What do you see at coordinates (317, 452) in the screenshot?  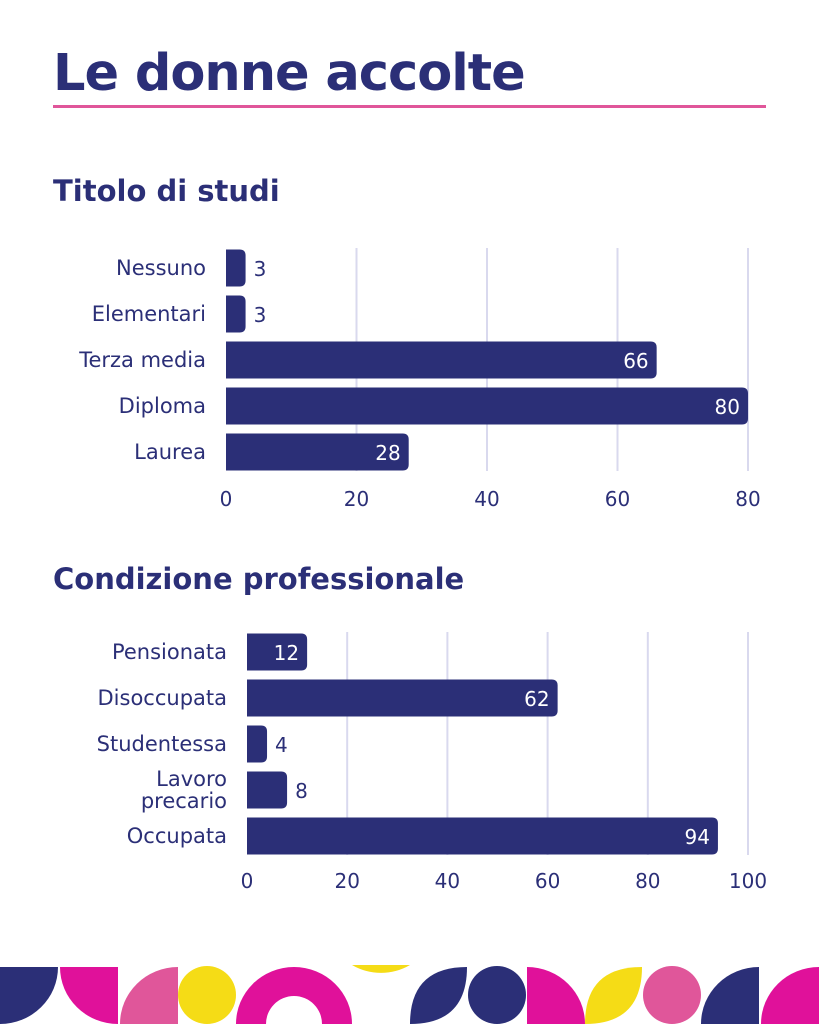 I see `bar-laurea` at bounding box center [317, 452].